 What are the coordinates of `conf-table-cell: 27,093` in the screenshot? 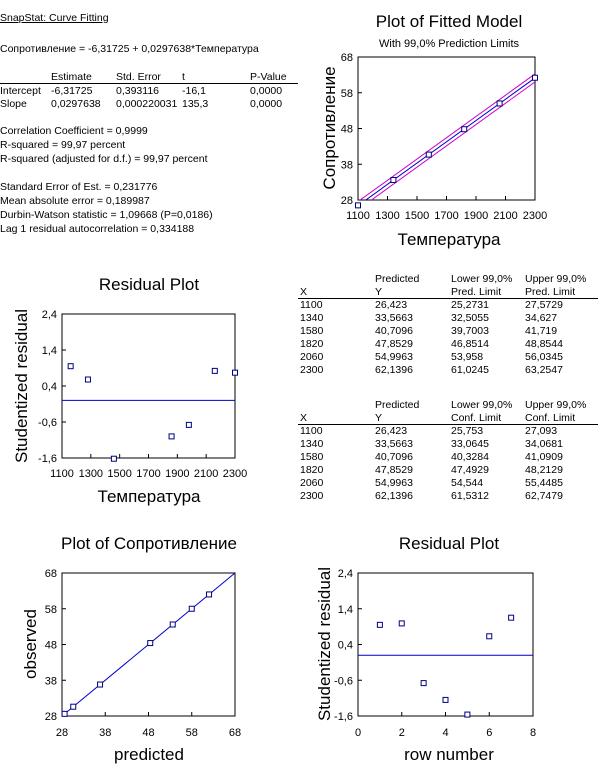 It's located at (541, 431).